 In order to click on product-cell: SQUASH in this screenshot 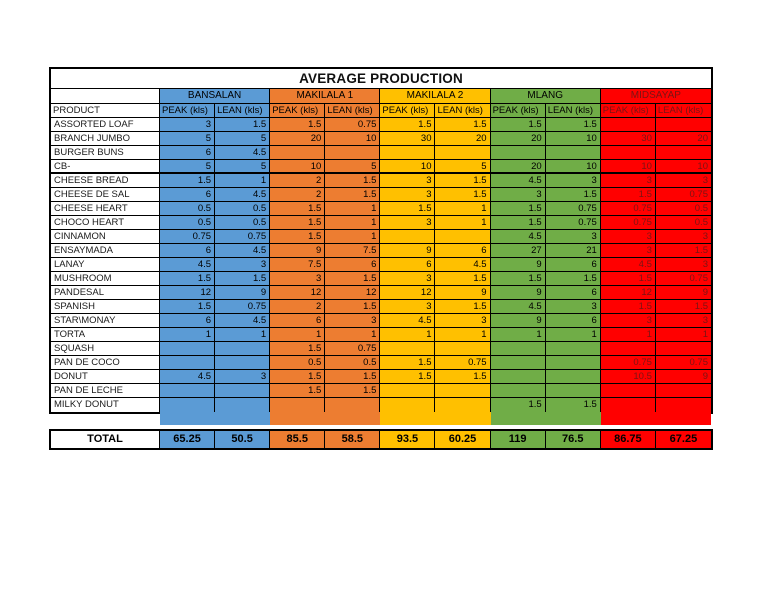, I will do `click(105, 349)`.